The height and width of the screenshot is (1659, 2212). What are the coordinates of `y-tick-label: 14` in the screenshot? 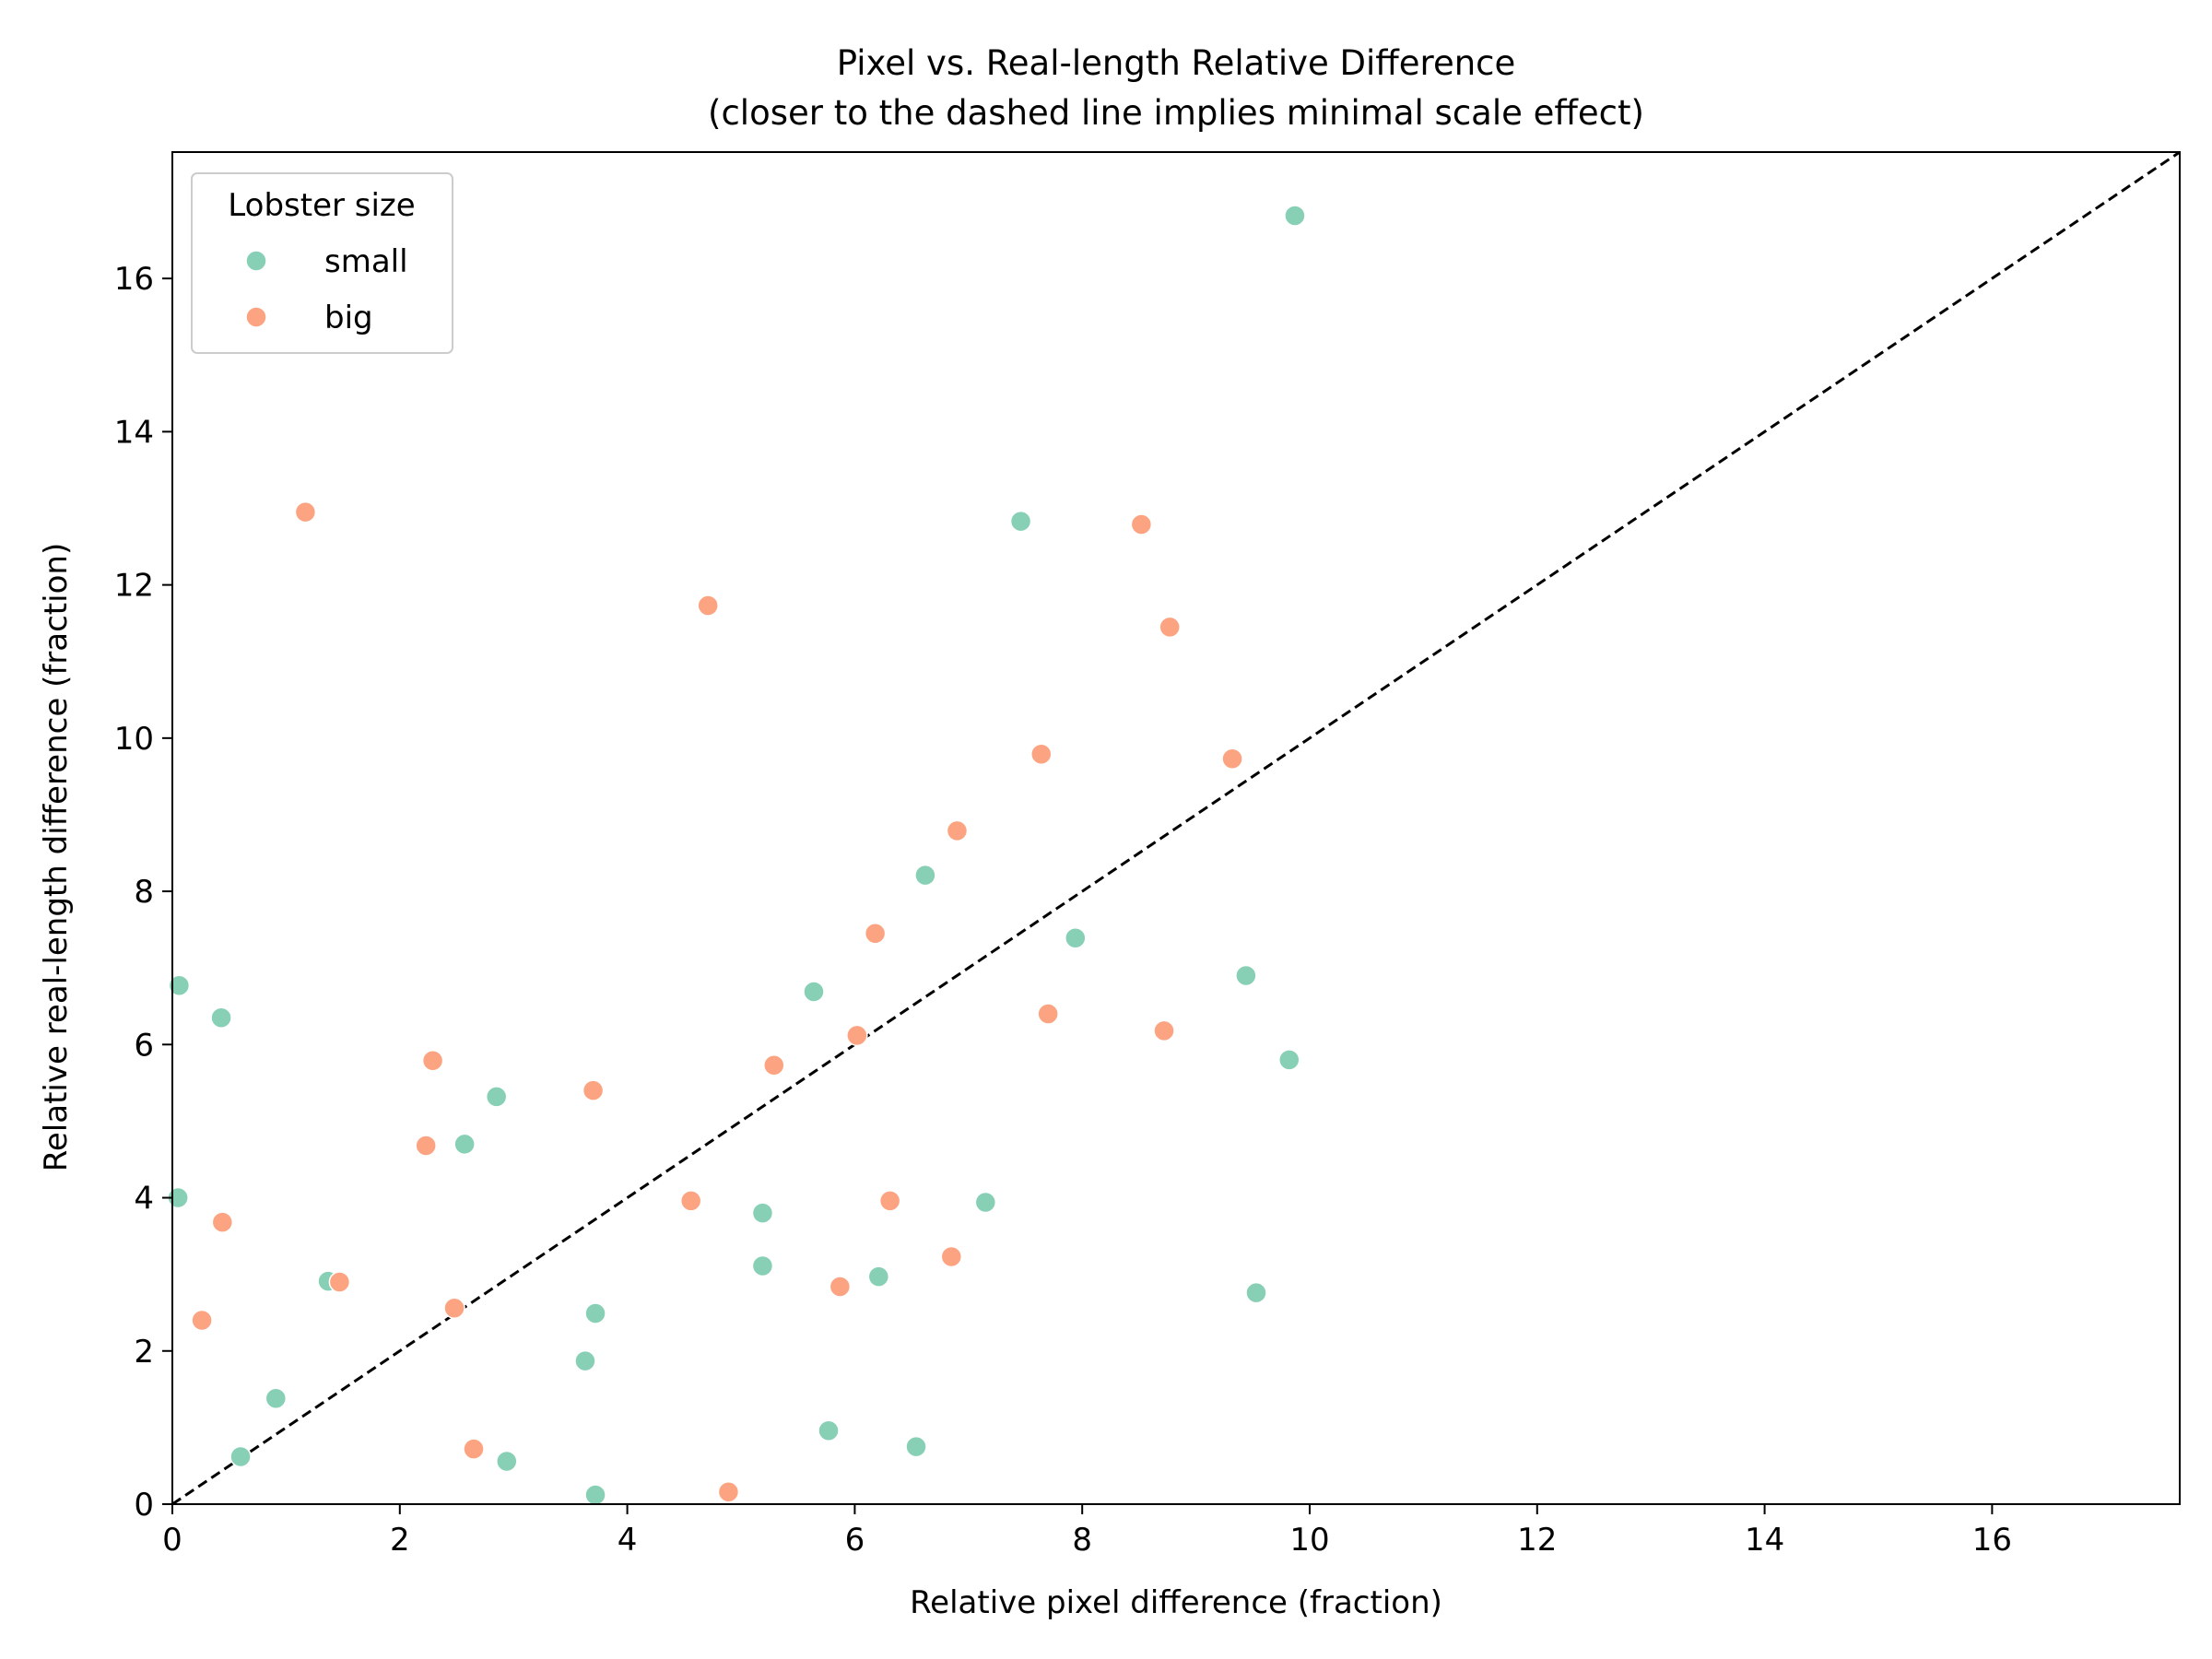 It's located at (134, 432).